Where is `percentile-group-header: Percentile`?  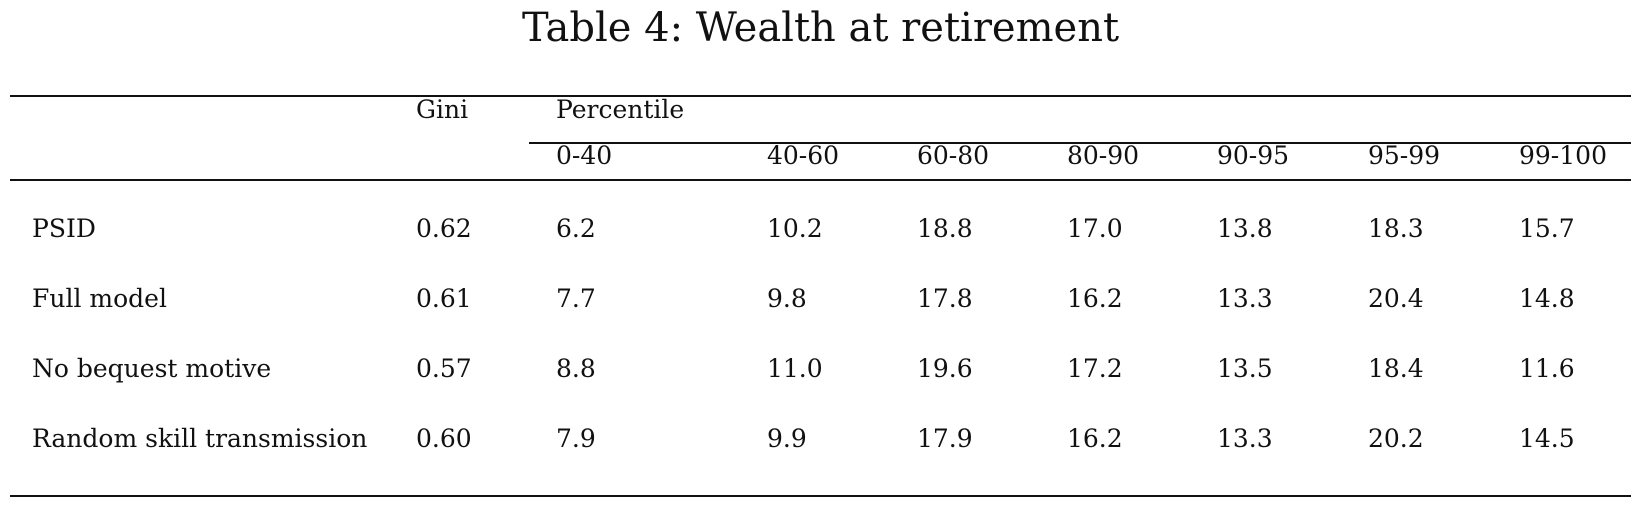 percentile-group-header: Percentile is located at coordinates (620, 109).